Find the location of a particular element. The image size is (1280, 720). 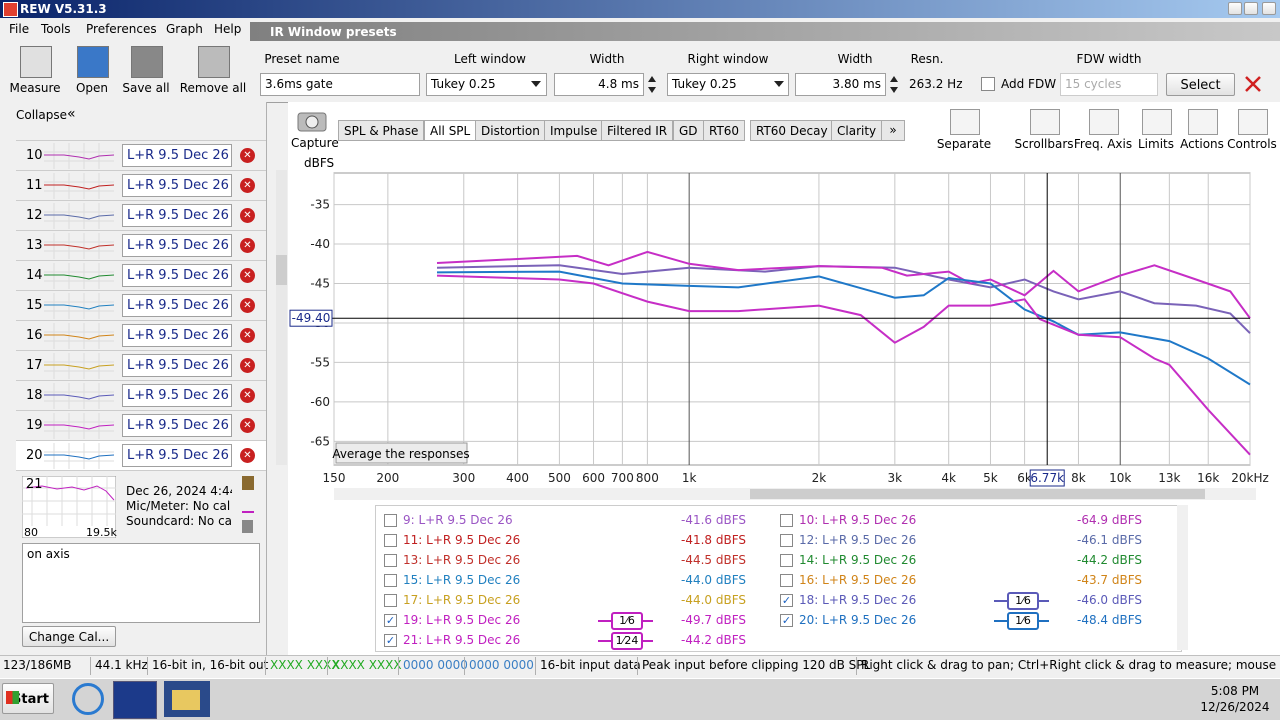

right-width-input: 3.80 ms is located at coordinates (840, 84).